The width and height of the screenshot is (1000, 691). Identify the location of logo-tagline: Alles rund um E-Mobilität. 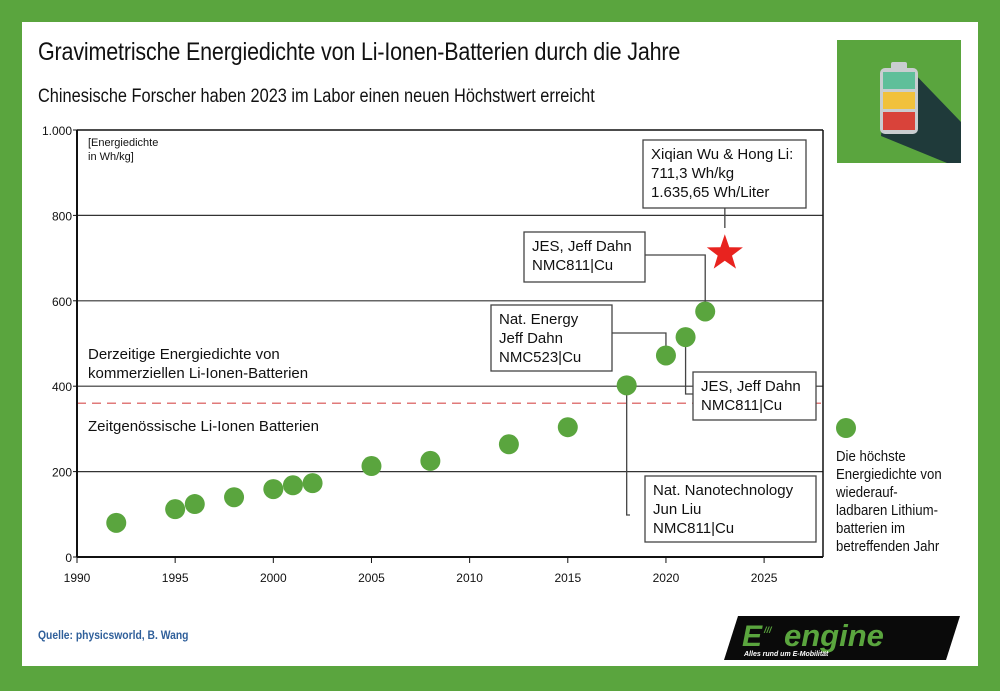
(786, 654).